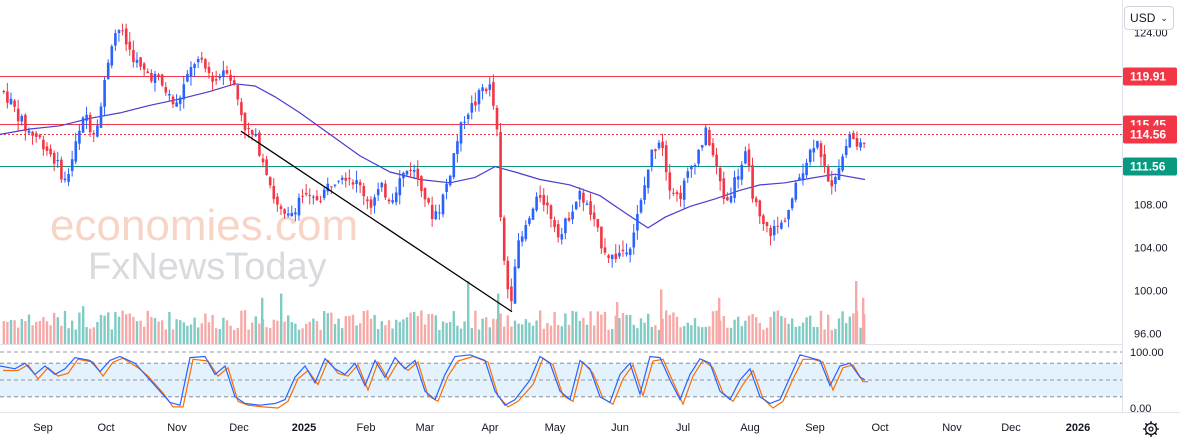 This screenshot has height=446, width=1180. I want to click on price-level-label: 119.91, so click(1148, 77).